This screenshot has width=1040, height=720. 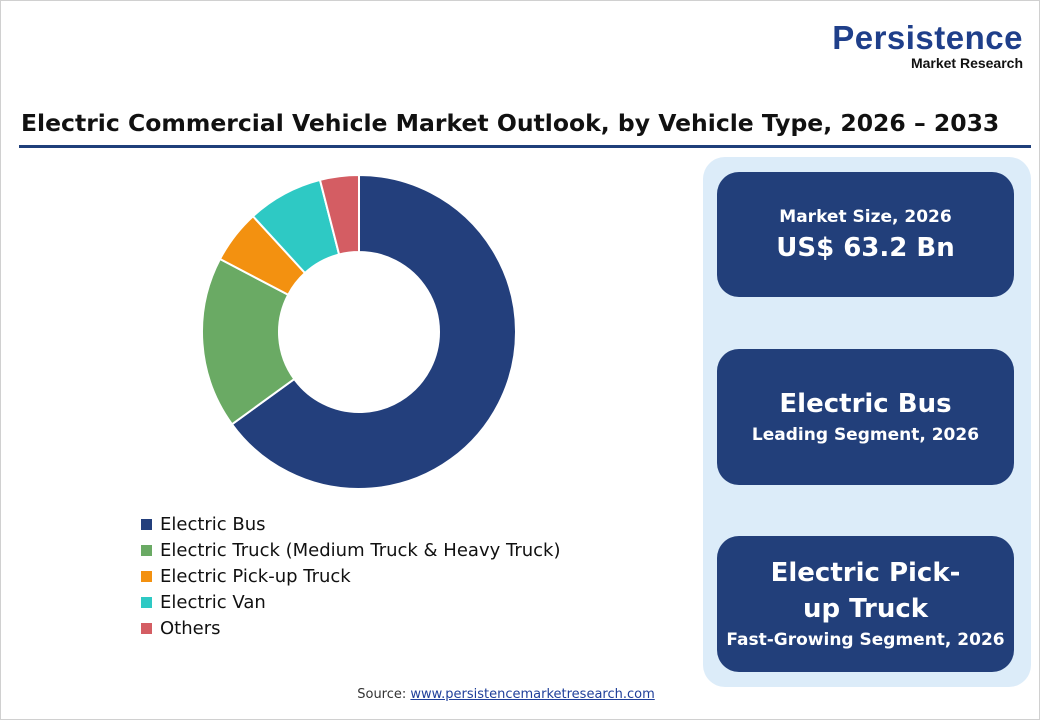 I want to click on market-size-value: US$ 63.2 Bn, so click(x=865, y=247).